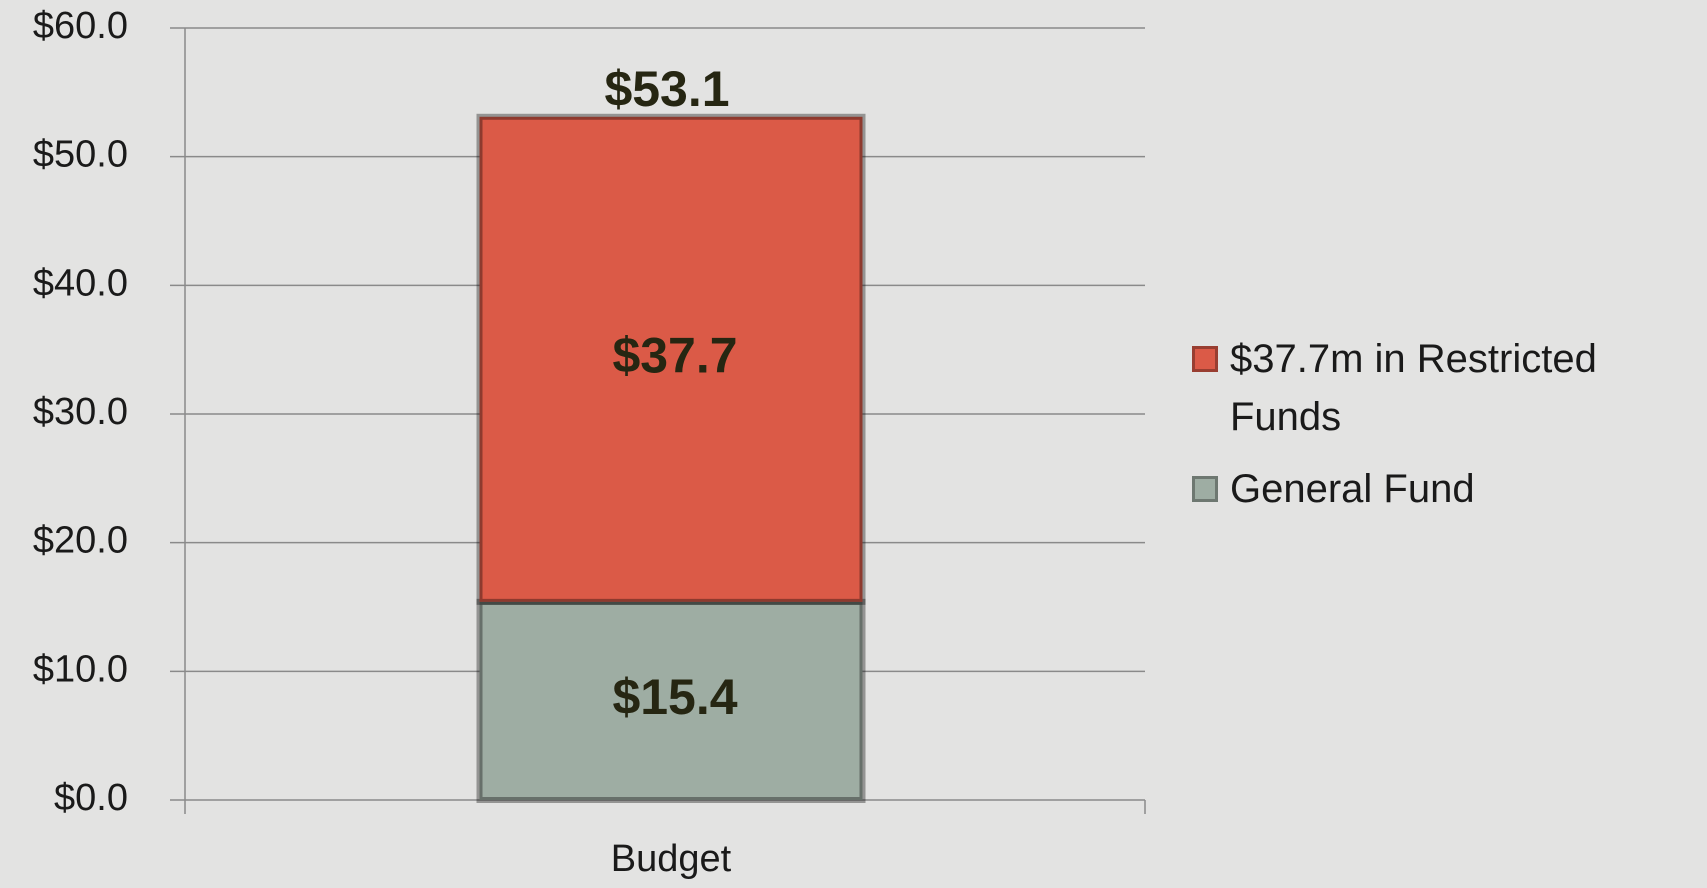 The width and height of the screenshot is (1707, 888). What do you see at coordinates (666, 89) in the screenshot?
I see `total-label: $53.1` at bounding box center [666, 89].